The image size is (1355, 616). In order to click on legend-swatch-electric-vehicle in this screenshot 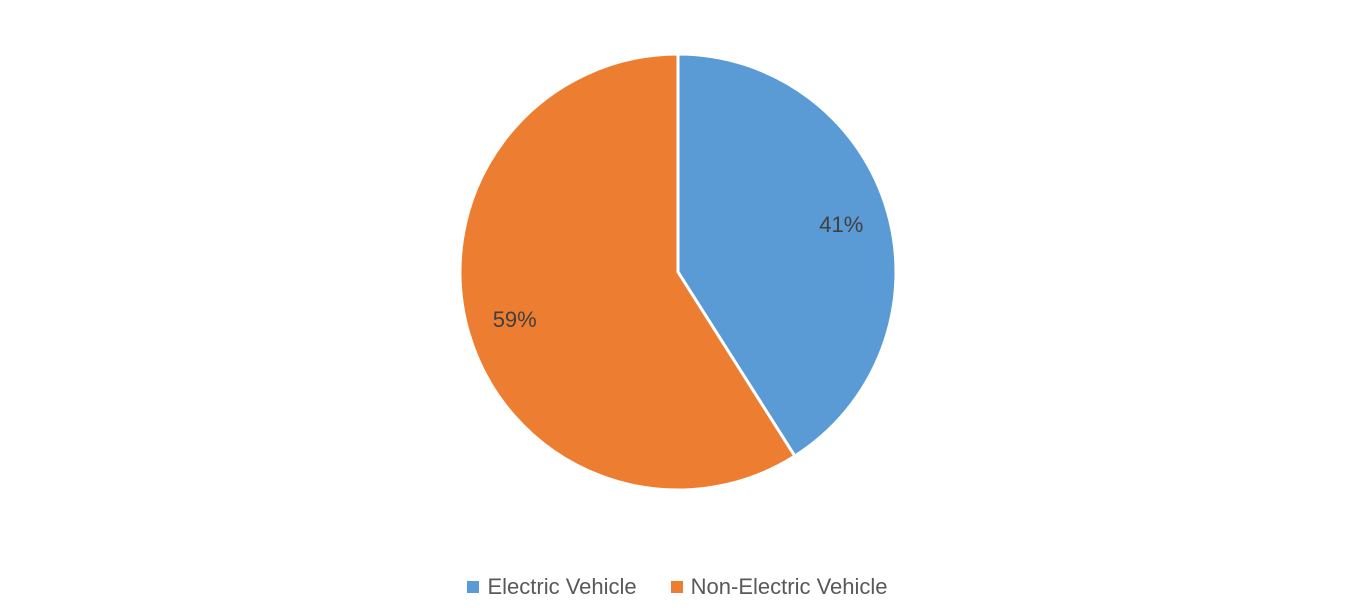, I will do `click(473, 587)`.